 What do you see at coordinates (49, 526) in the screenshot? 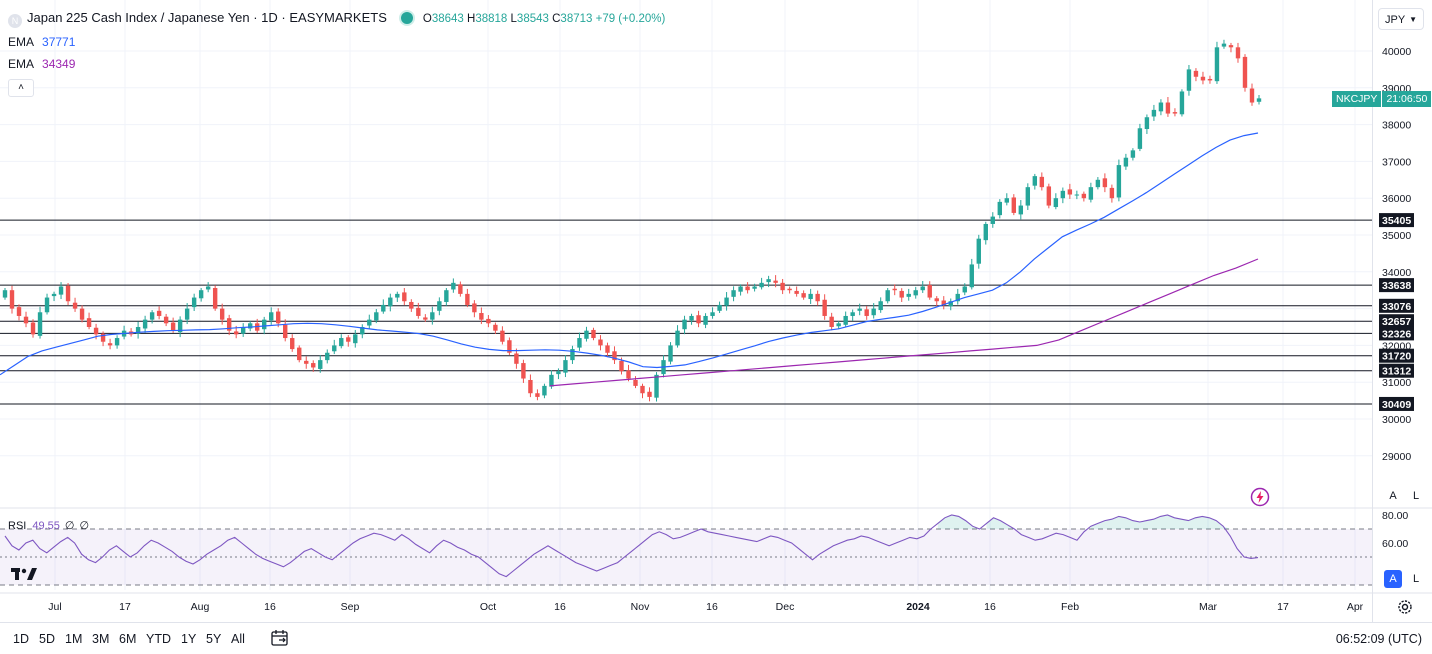
I see `rsi-legend: RSI 49.55 ∅ ∅` at bounding box center [49, 526].